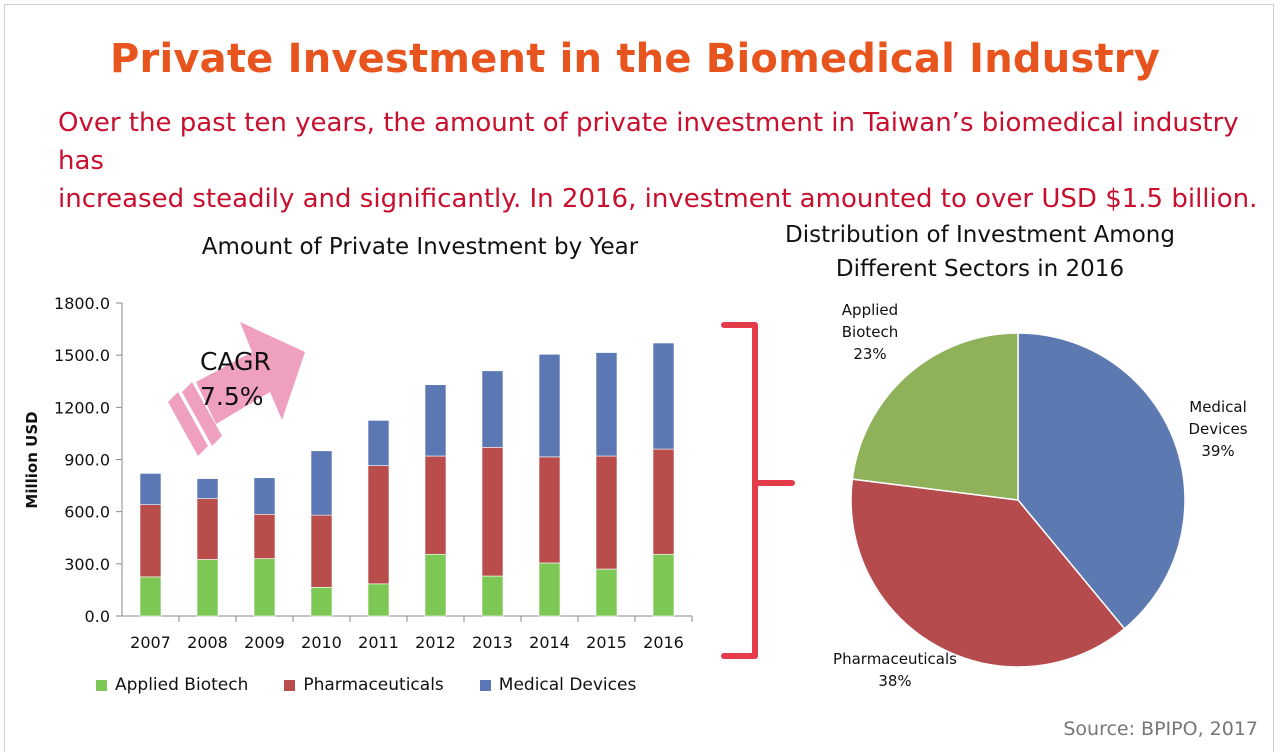  I want to click on x-tick-label: 2013, so click(492, 642).